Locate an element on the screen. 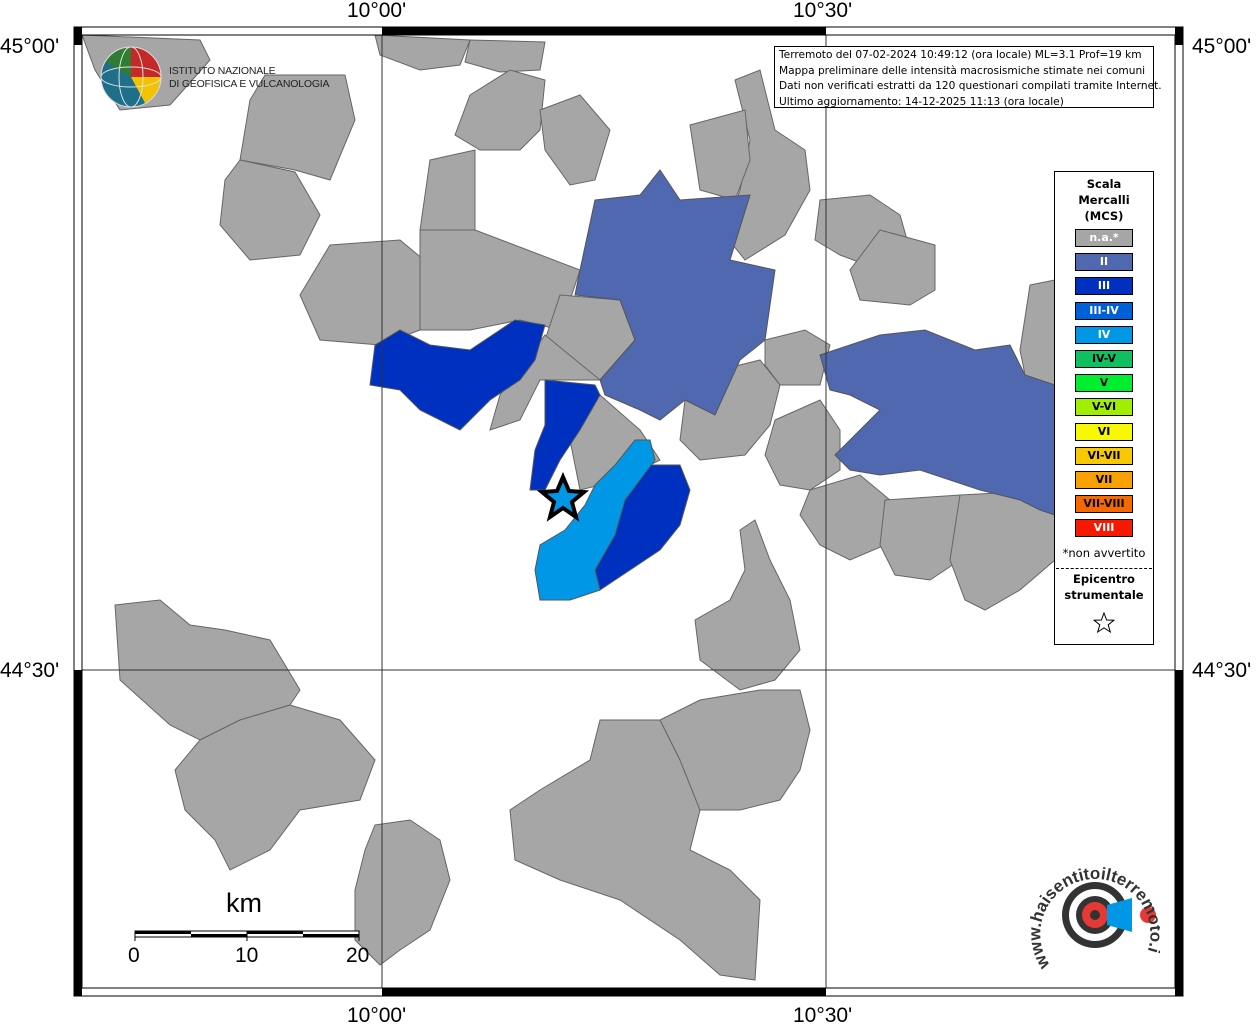 Image resolution: width=1256 pixels, height=1027 pixels. scale-tick-0: 0 is located at coordinates (134, 955).